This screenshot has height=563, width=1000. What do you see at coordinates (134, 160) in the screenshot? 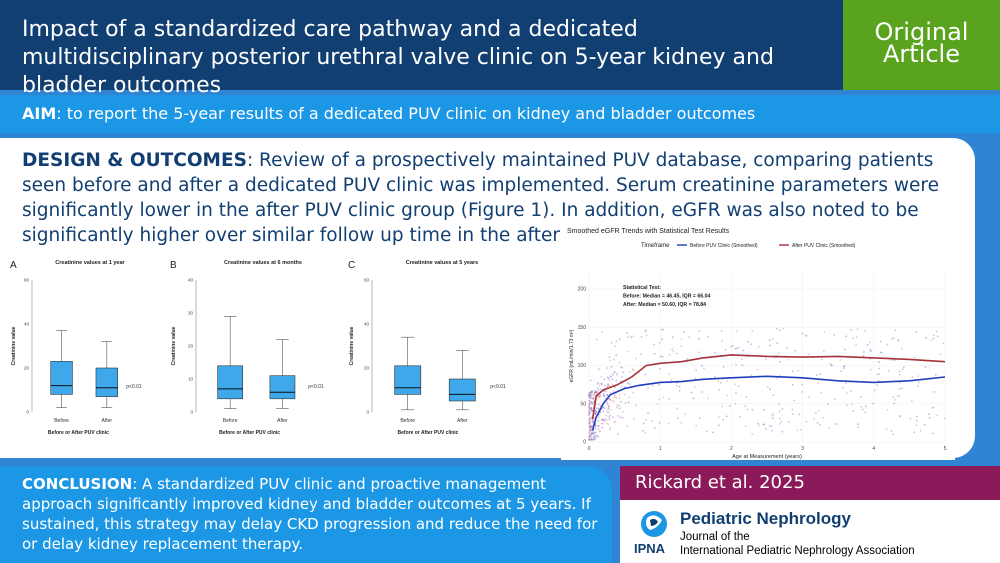
I see `design-label: DESIGN & OUTCOMES` at bounding box center [134, 160].